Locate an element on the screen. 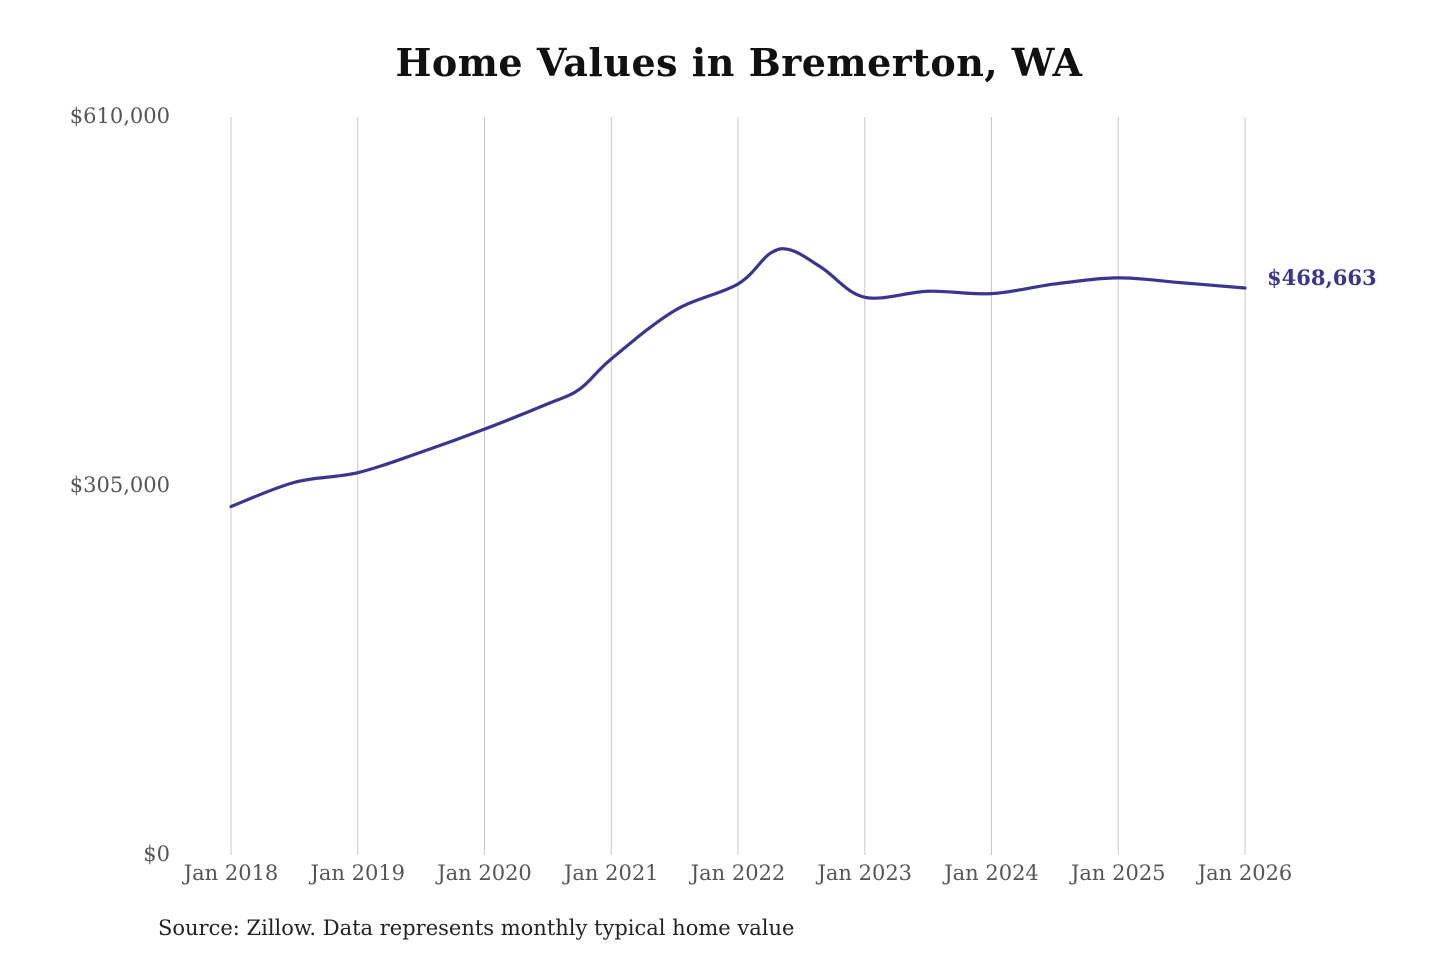 Image resolution: width=1440 pixels, height=960 pixels. chart-title: Home Values in Bremerton, WA is located at coordinates (739, 62).